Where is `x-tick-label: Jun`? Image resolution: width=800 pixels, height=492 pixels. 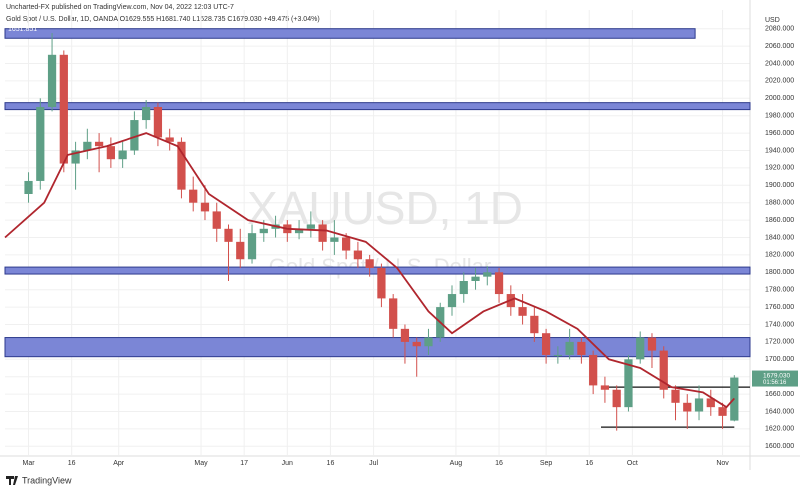 x-tick-label: Jun is located at coordinates (287, 463).